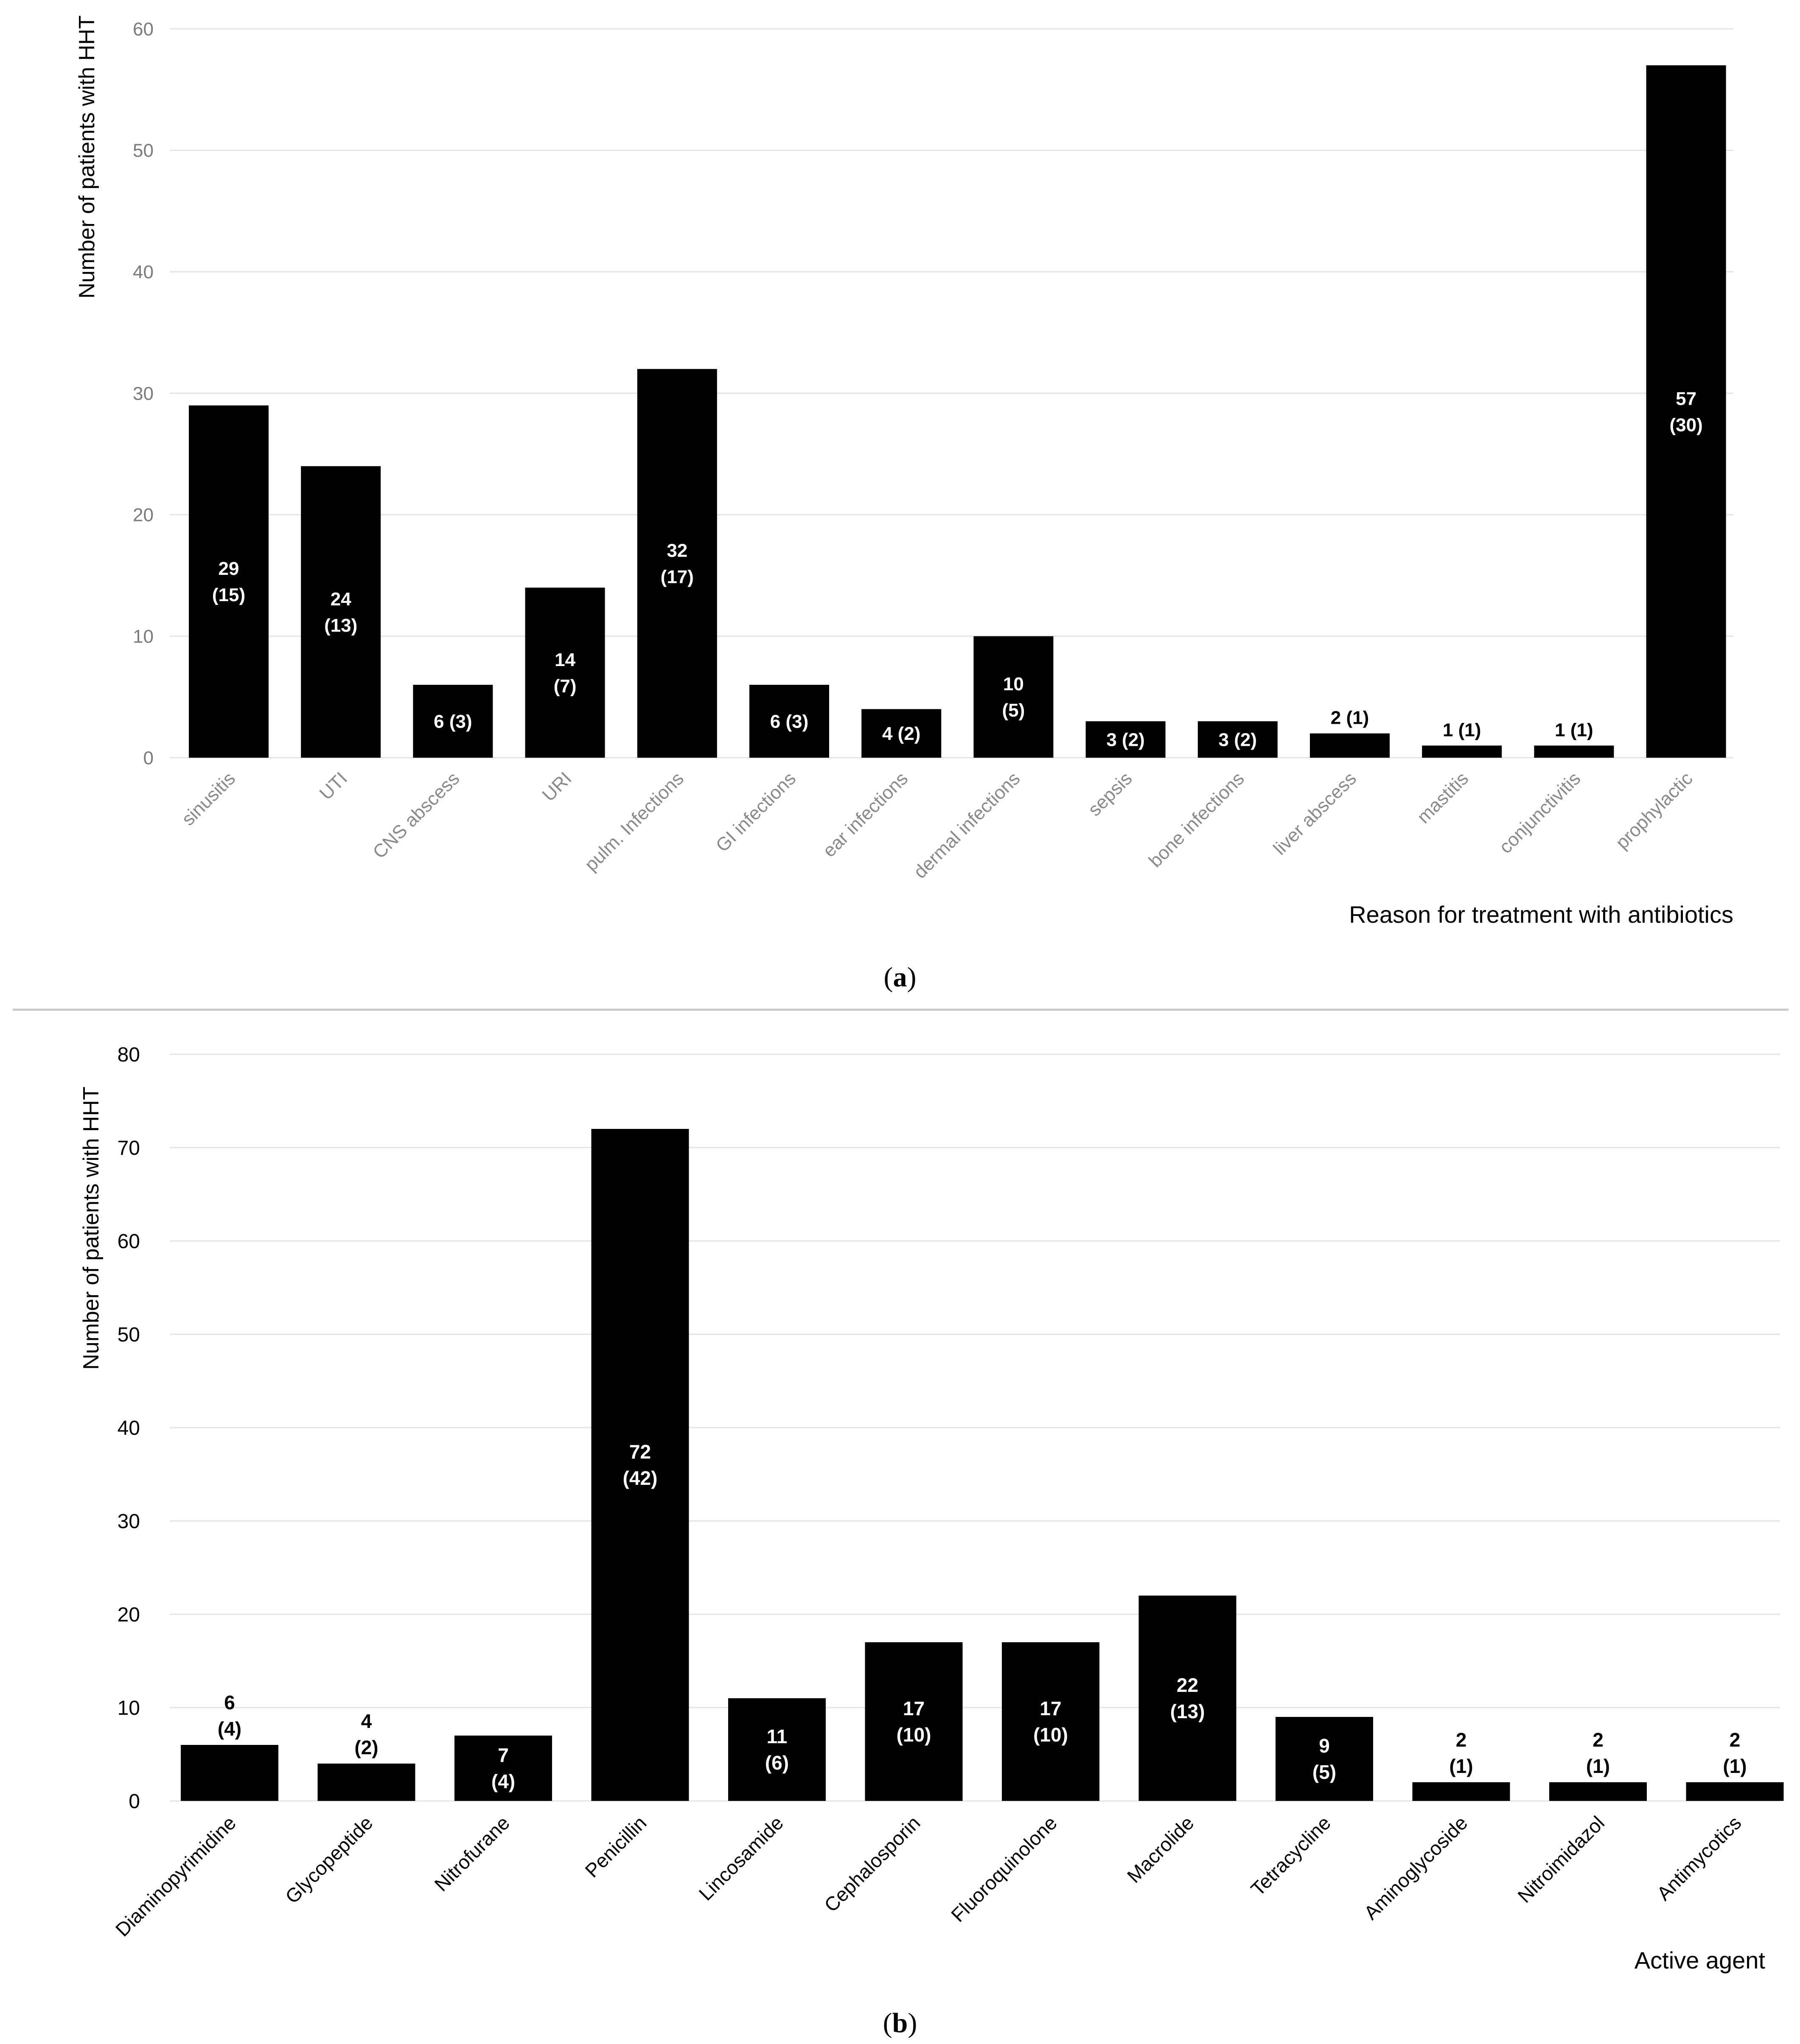 This screenshot has height=2044, width=1800. Describe the element at coordinates (341, 599) in the screenshot. I see `data-label: 24` at that location.